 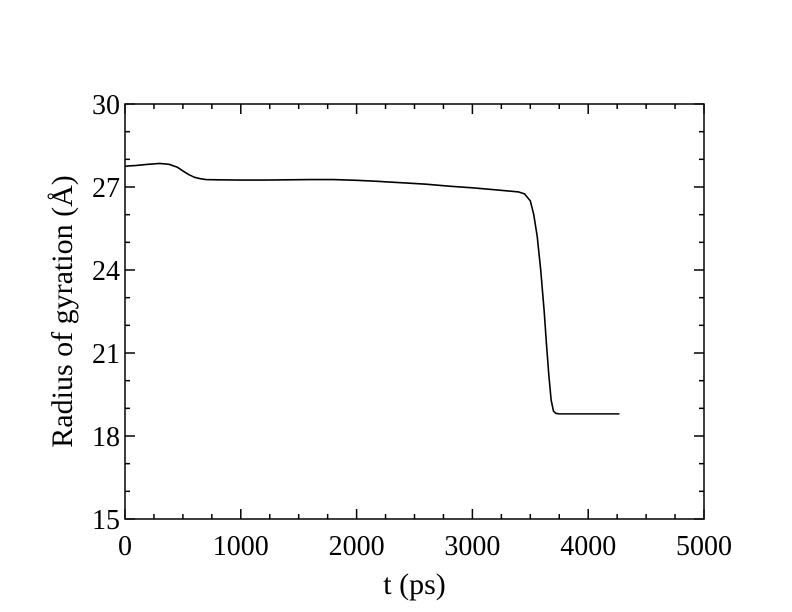 What do you see at coordinates (106, 520) in the screenshot?
I see `y-tick-label: 15` at bounding box center [106, 520].